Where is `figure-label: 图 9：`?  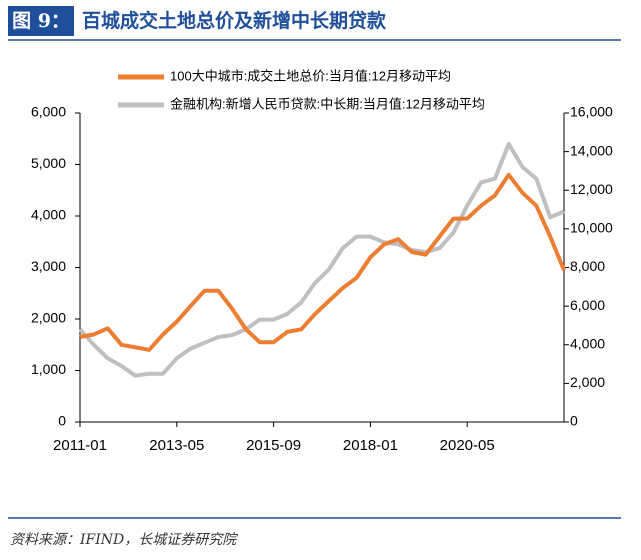
figure-label: 图 9： is located at coordinates (41, 21).